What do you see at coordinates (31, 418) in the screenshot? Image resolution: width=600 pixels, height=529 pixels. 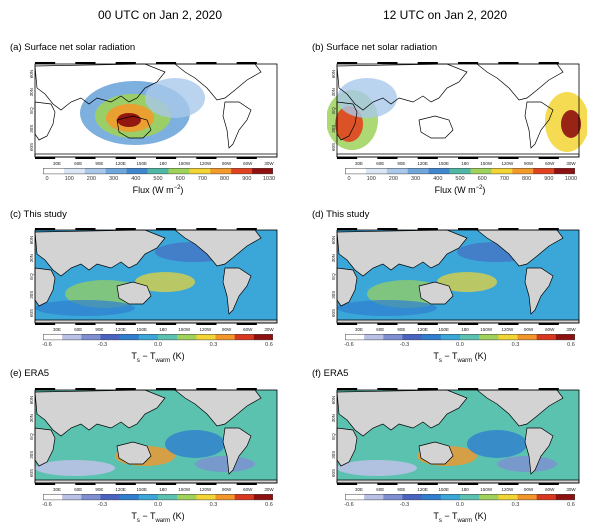 I see `lat-label: 30N` at bounding box center [31, 418].